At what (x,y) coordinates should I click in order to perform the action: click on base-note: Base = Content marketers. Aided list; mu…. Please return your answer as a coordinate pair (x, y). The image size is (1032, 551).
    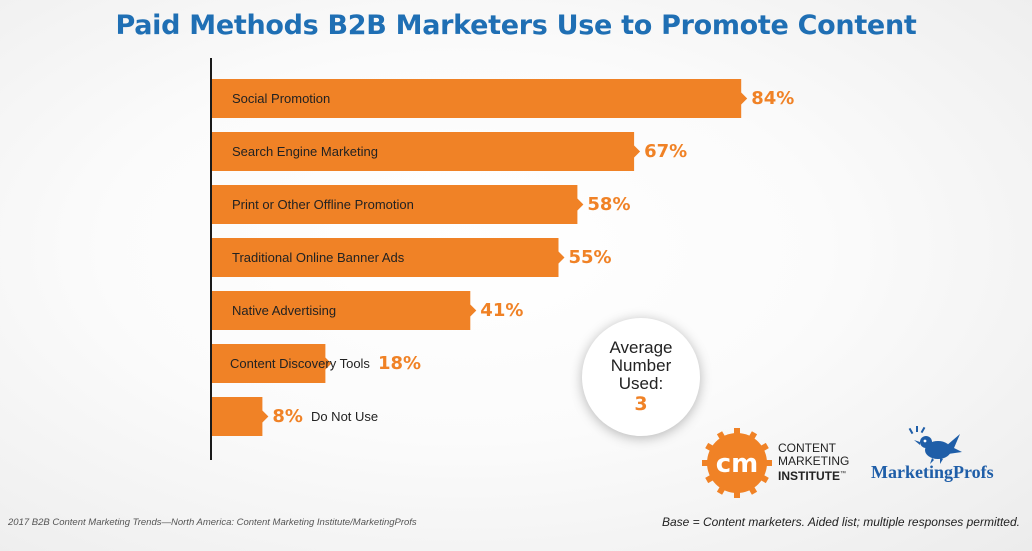
    Looking at the image, I should click on (840, 522).